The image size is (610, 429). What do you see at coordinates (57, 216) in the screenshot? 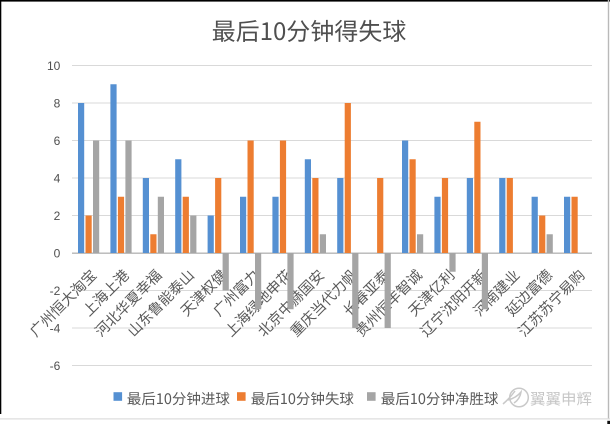
I see `svg-text: 2` at bounding box center [57, 216].